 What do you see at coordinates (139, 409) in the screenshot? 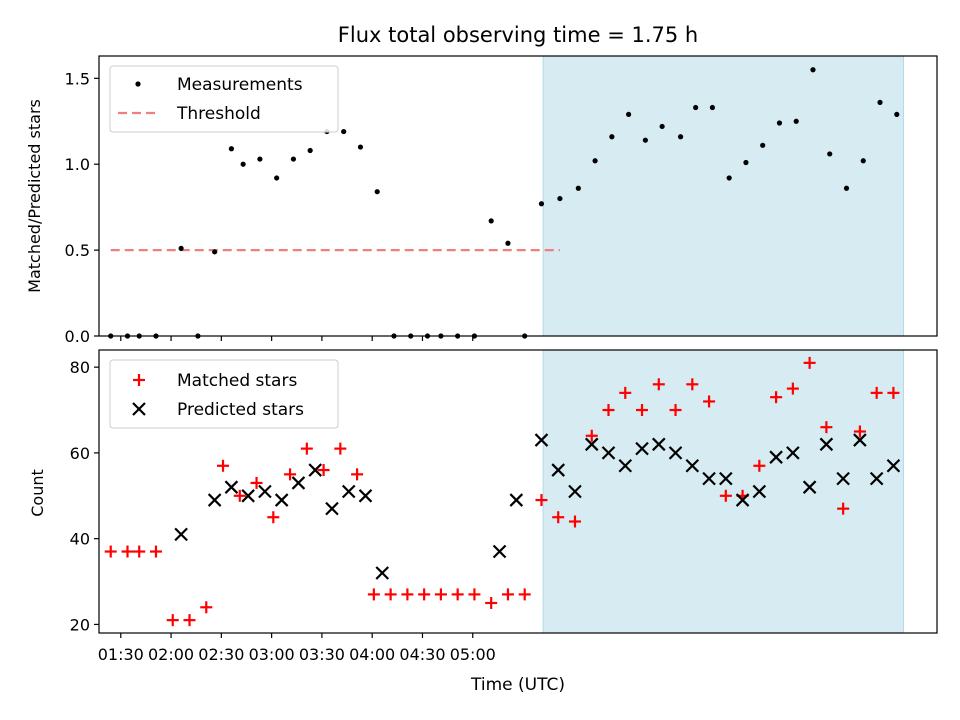
I see `legend-predicted-marker` at bounding box center [139, 409].